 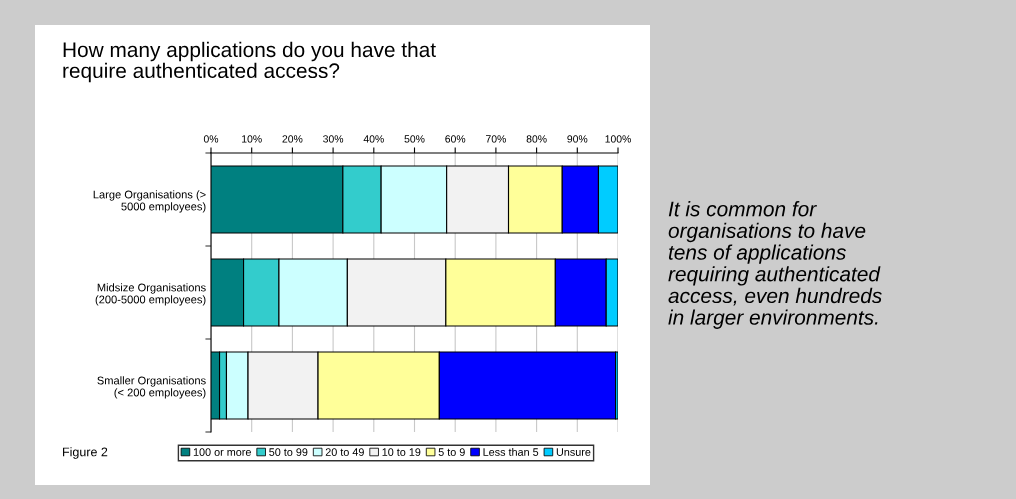 I want to click on y-tick-label: Smaller Organisations (< 200 employees), so click(x=151, y=387).